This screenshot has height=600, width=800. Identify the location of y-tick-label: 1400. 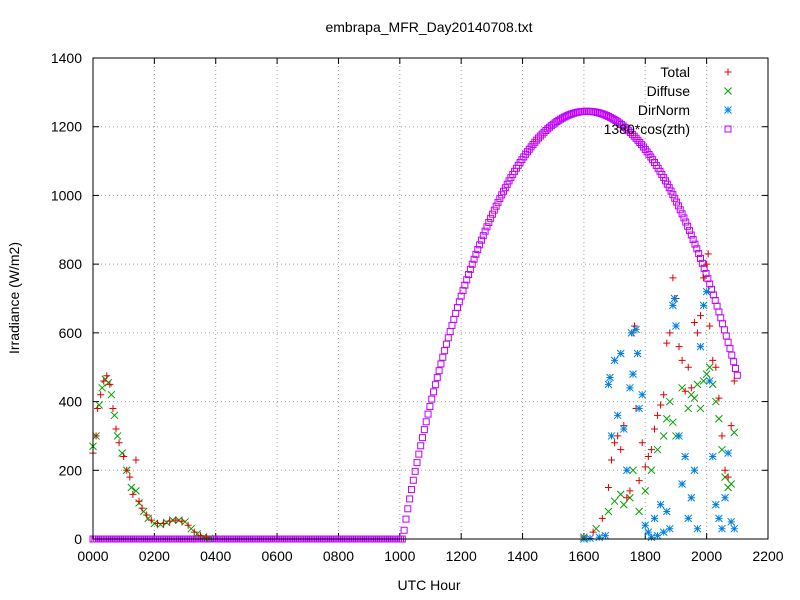
(66, 58).